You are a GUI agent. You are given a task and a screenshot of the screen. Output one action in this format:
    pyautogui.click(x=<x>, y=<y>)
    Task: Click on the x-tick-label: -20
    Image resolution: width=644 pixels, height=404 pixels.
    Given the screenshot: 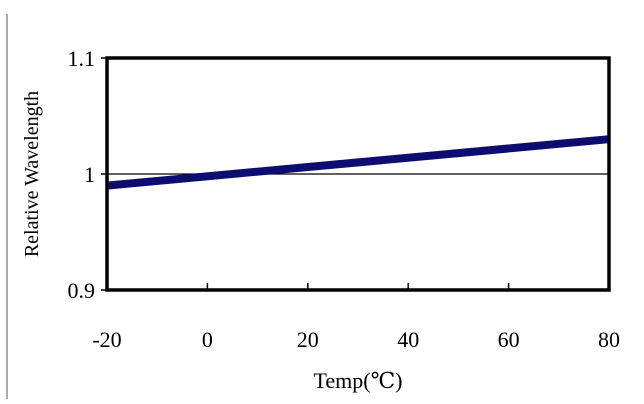 What is the action you would take?
    pyautogui.click(x=106, y=339)
    